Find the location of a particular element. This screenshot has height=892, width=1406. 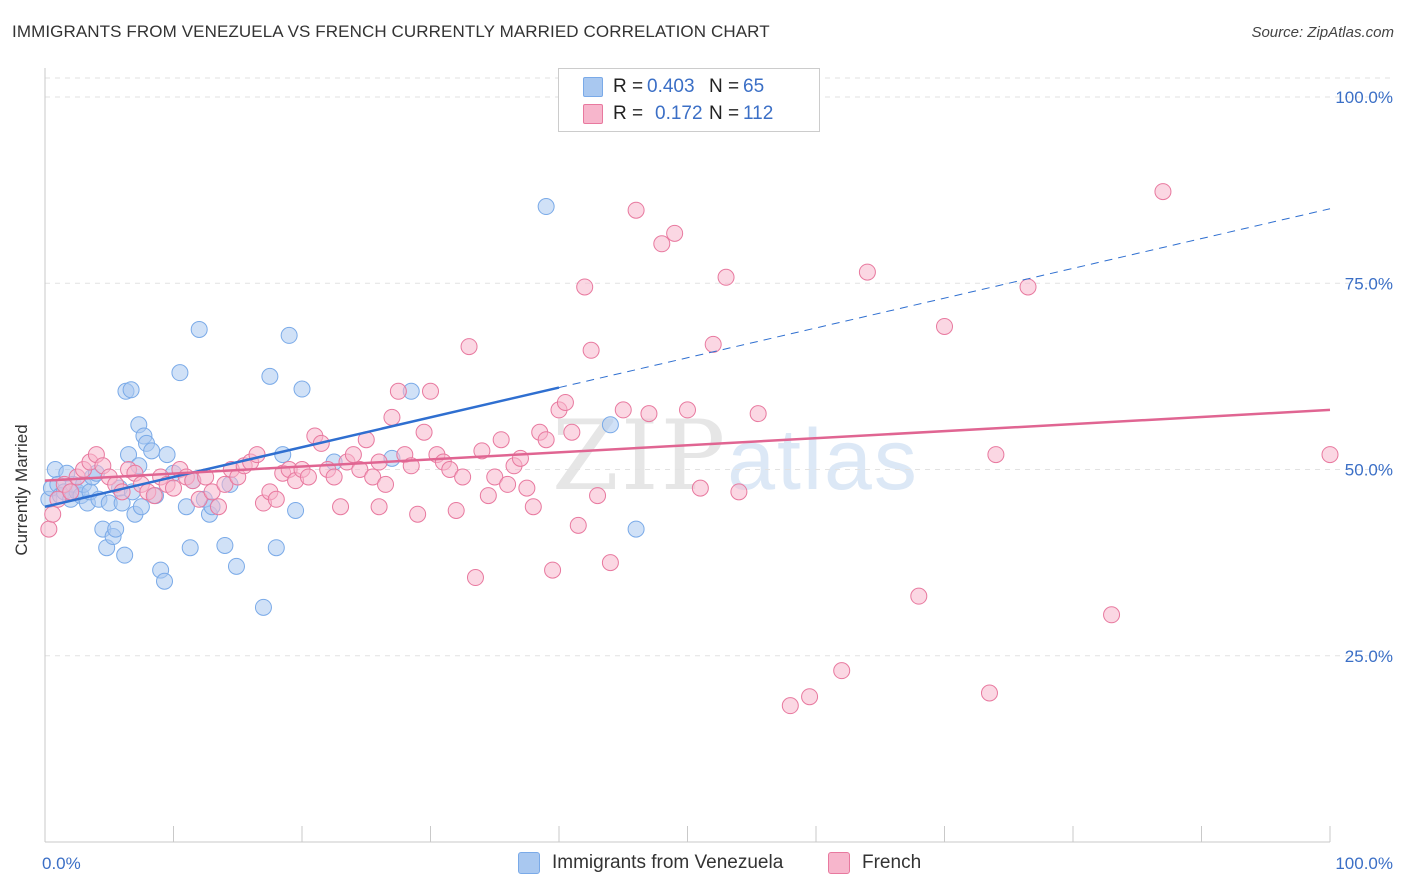

y-tick-label: 50.0% is located at coordinates (1369, 470).